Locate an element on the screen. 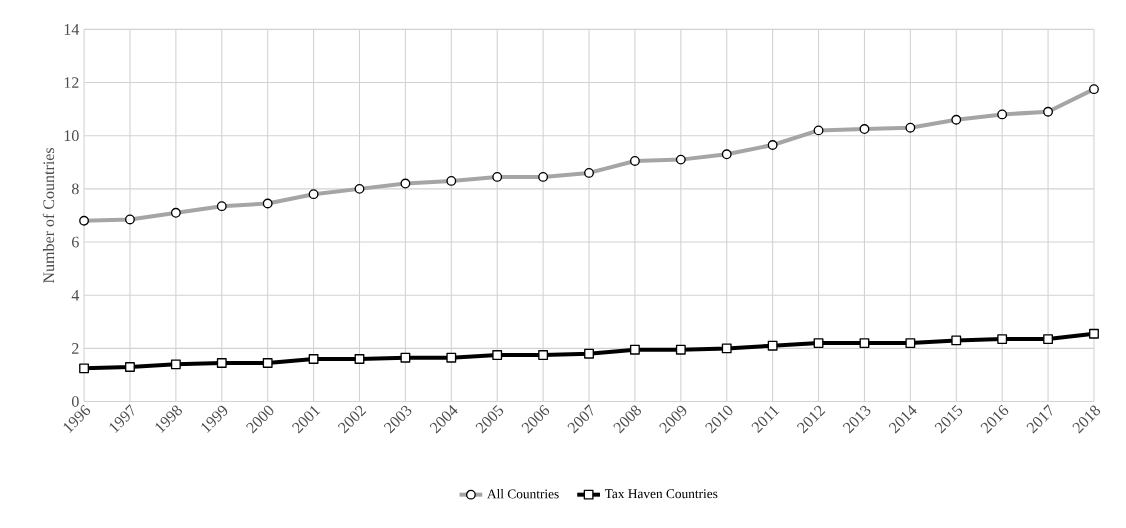 This screenshot has width=1126, height=528. y-tick-label: 4 is located at coordinates (75, 295).